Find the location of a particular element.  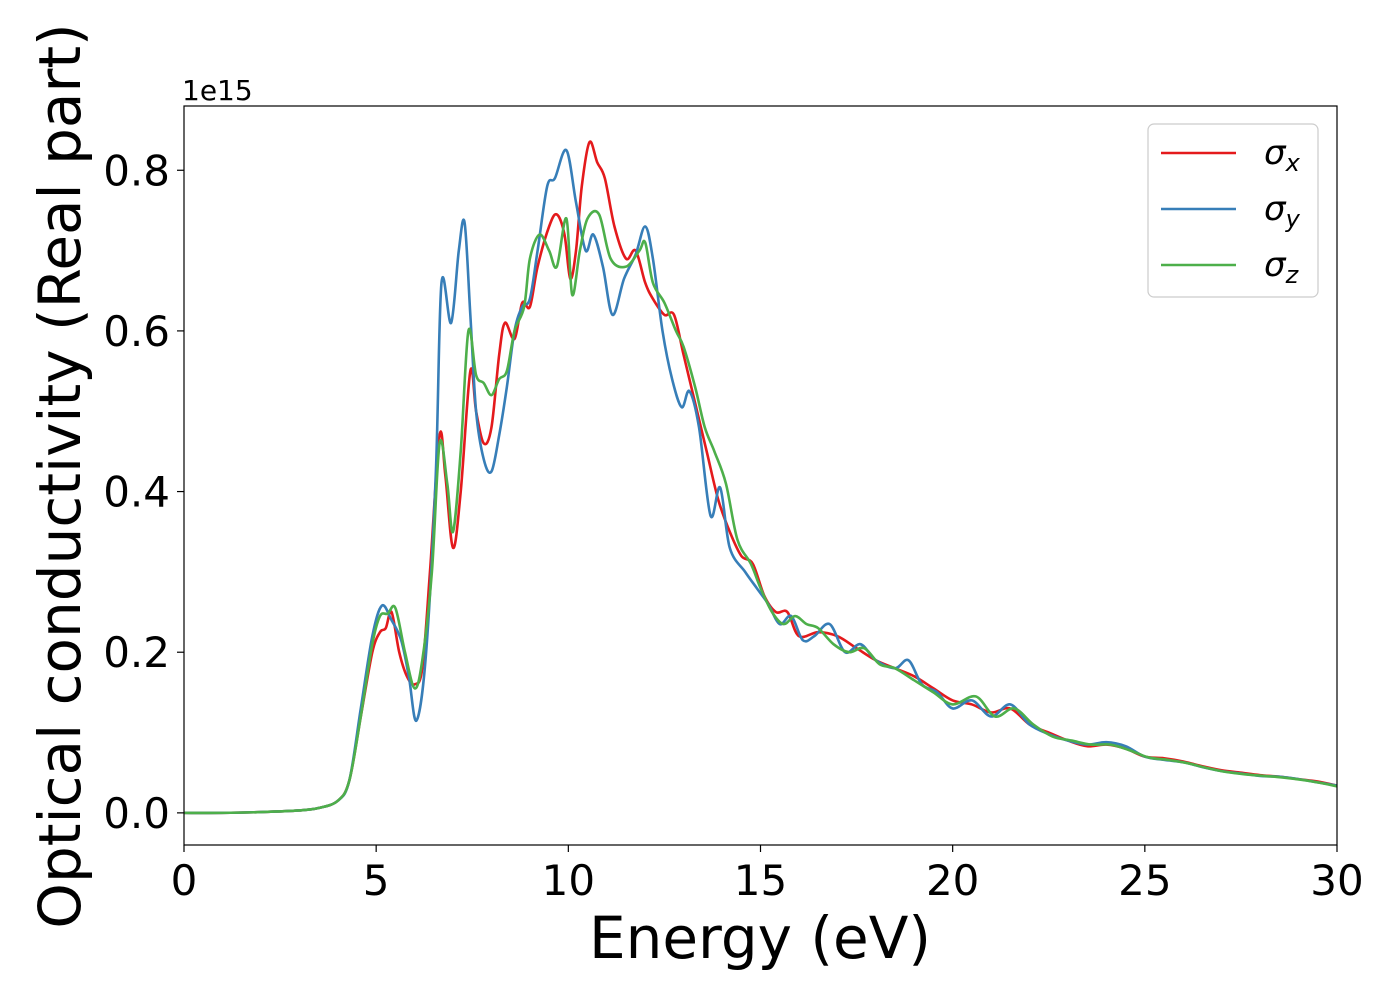

x-tick-label: 30 is located at coordinates (1336, 880).